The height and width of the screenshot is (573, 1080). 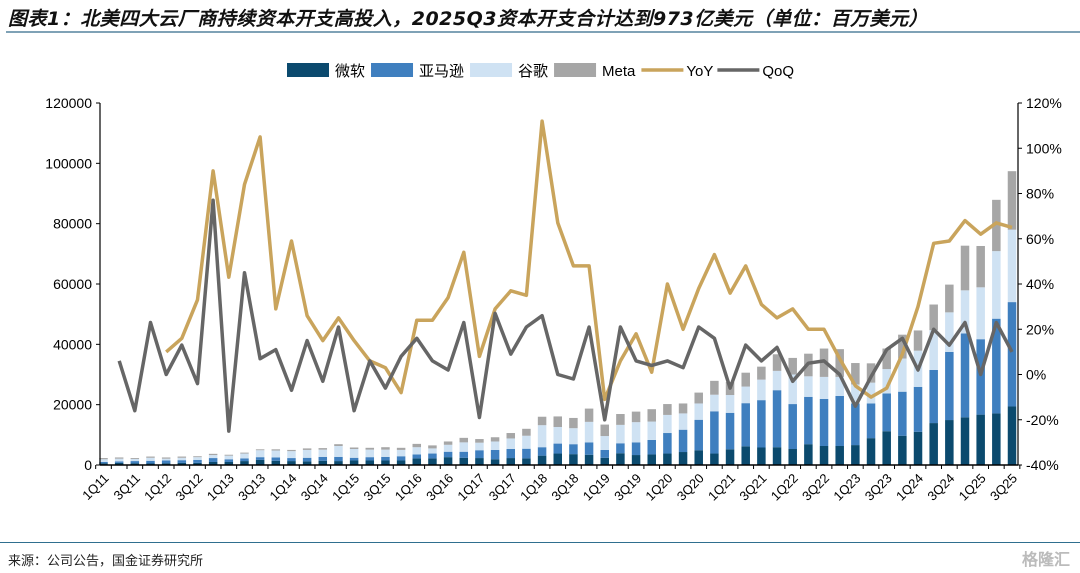 What do you see at coordinates (949, 442) in the screenshot?
I see `bar-微软-3Q24` at bounding box center [949, 442].